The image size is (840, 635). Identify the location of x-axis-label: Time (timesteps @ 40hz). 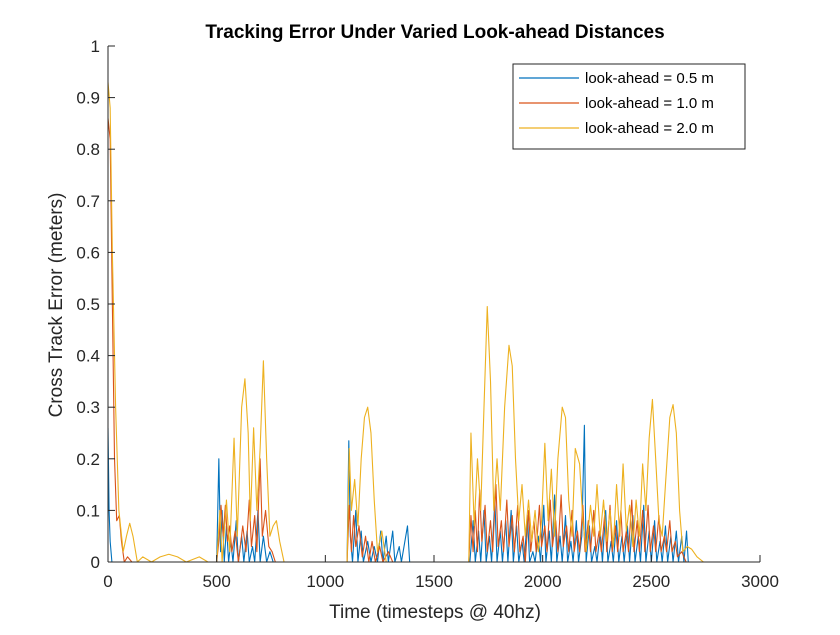
(435, 612).